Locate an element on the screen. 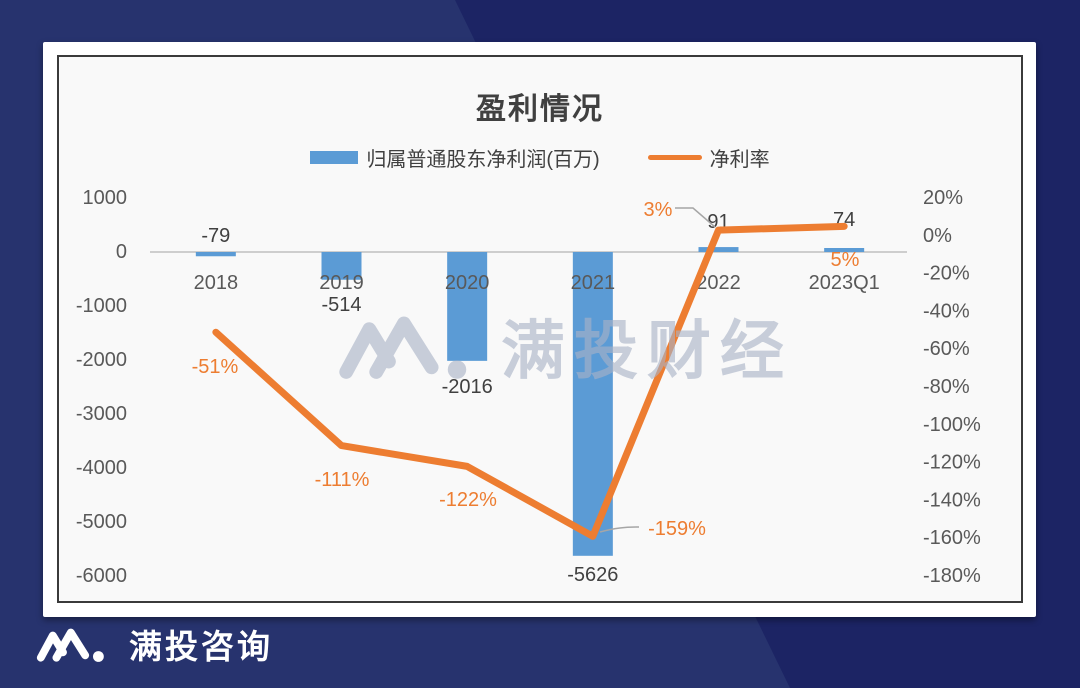  right-axis-tick: -140% is located at coordinates (952, 500).